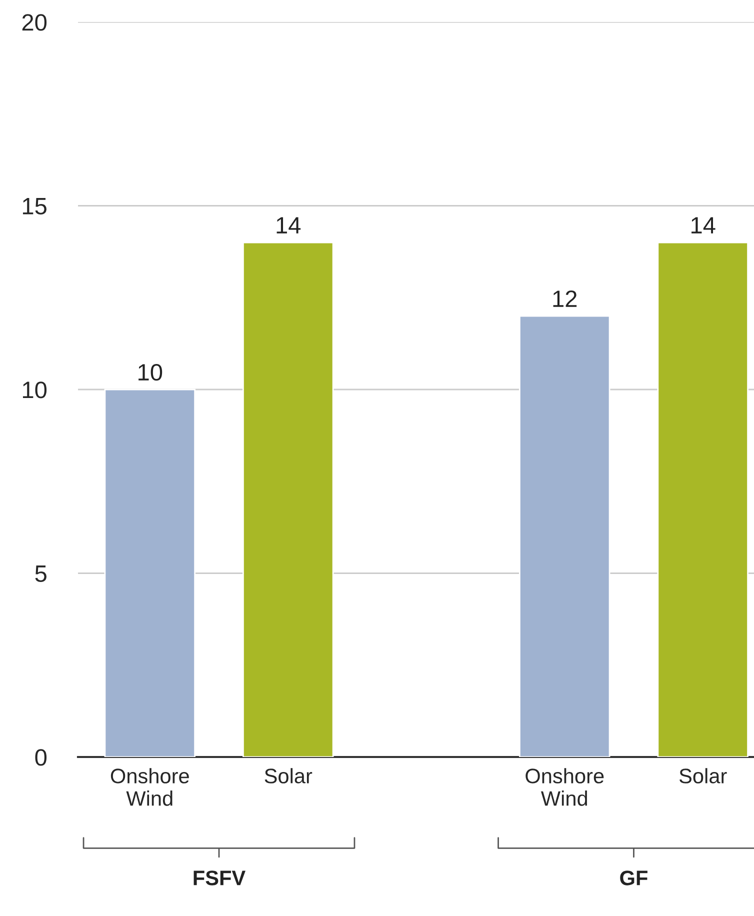  What do you see at coordinates (34, 22) in the screenshot?
I see `y-tick-label: 20` at bounding box center [34, 22].